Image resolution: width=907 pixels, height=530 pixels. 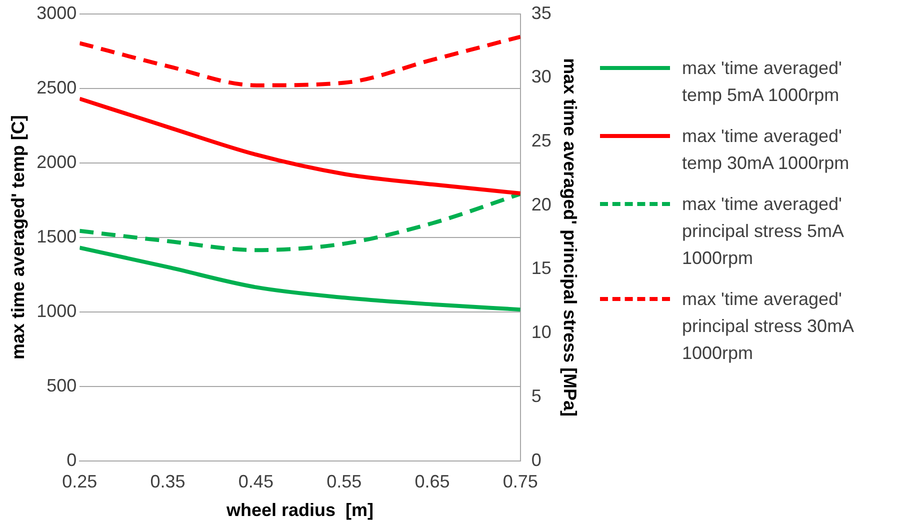 I want to click on x-tick-label: 0.75, so click(x=520, y=482).